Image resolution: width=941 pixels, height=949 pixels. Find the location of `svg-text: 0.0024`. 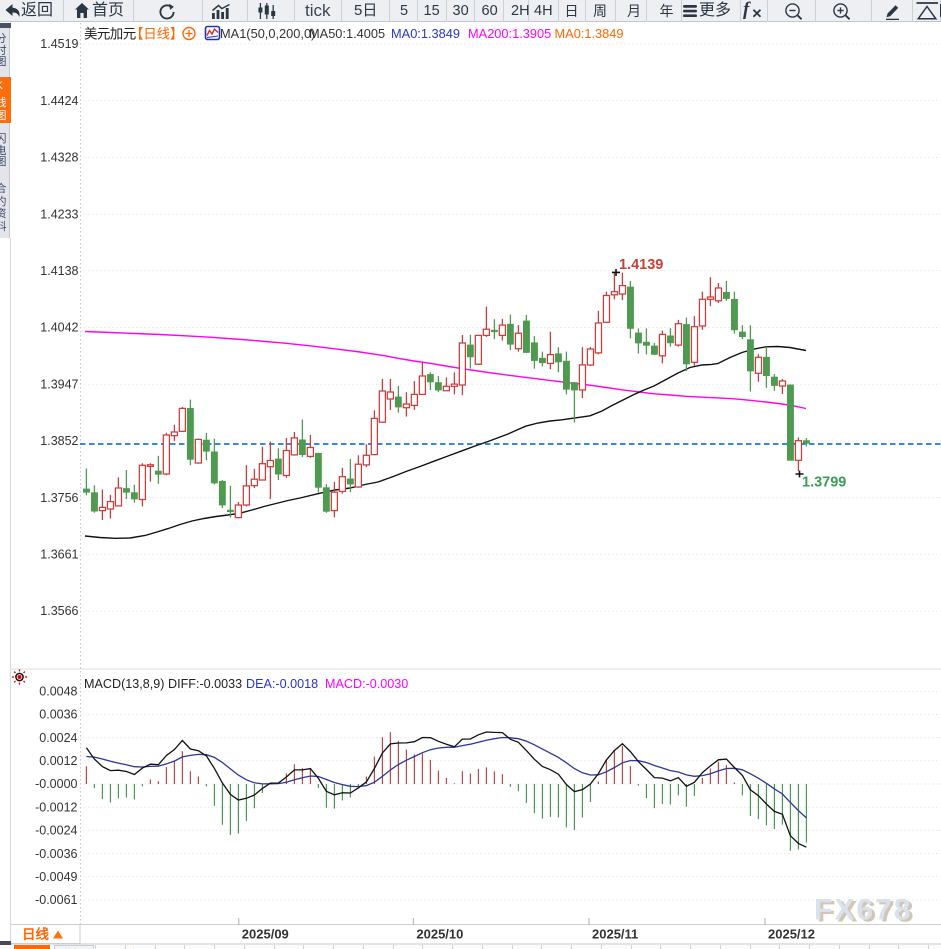

svg-text: 0.0024 is located at coordinates (58, 738).